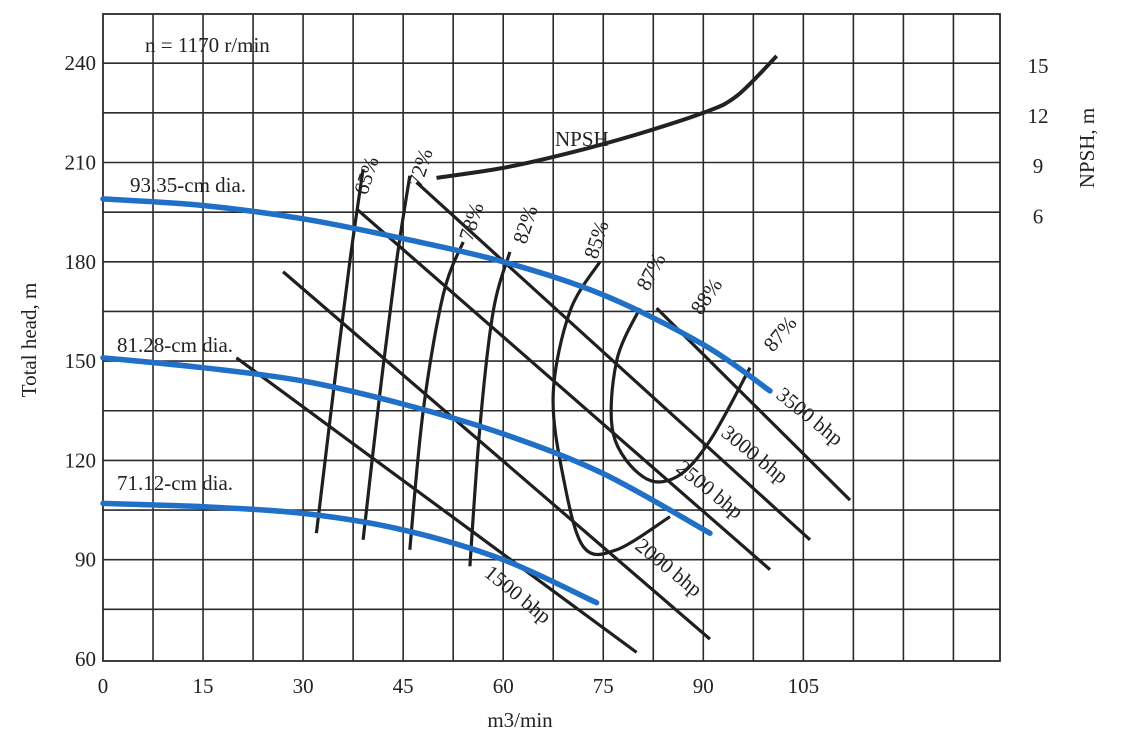  What do you see at coordinates (175, 483) in the screenshot?
I see `head-curve-label: 71.12-cm dia.` at bounding box center [175, 483].